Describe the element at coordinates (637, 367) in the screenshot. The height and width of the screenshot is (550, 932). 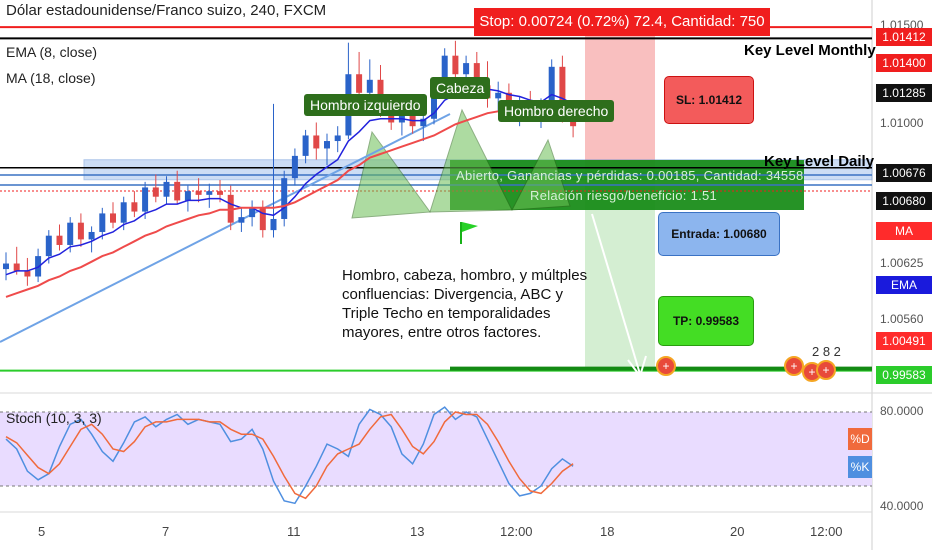
I see `projection-arrowhead` at that location.